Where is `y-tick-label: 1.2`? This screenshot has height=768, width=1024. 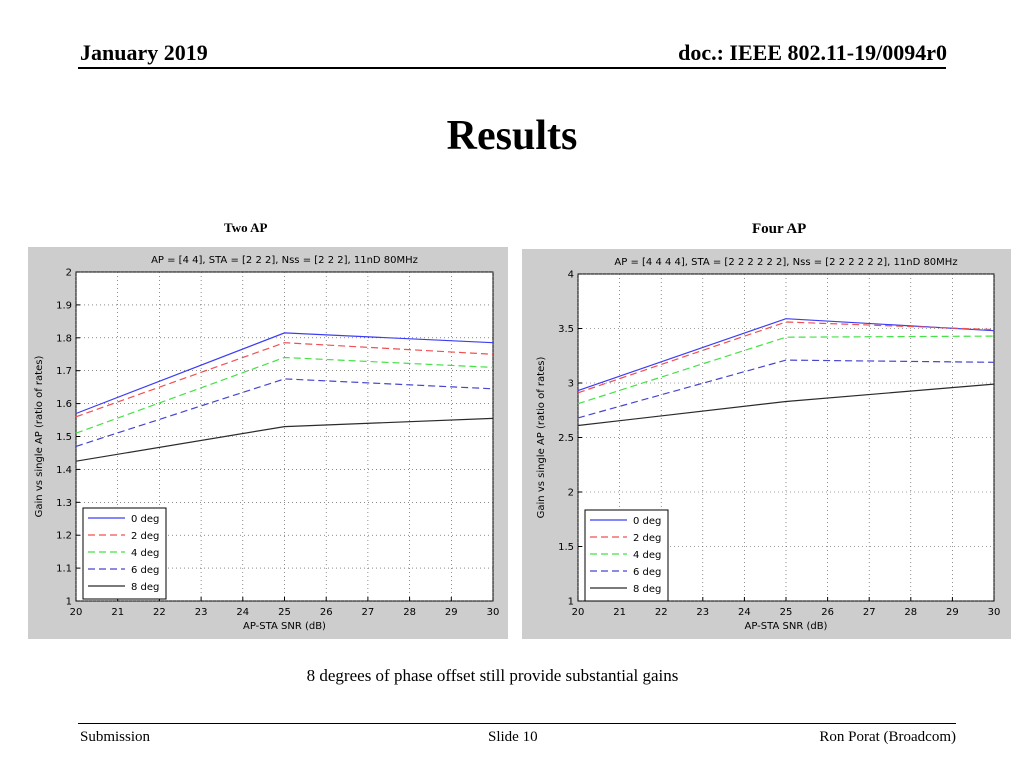 y-tick-label: 1.2 is located at coordinates (64, 536).